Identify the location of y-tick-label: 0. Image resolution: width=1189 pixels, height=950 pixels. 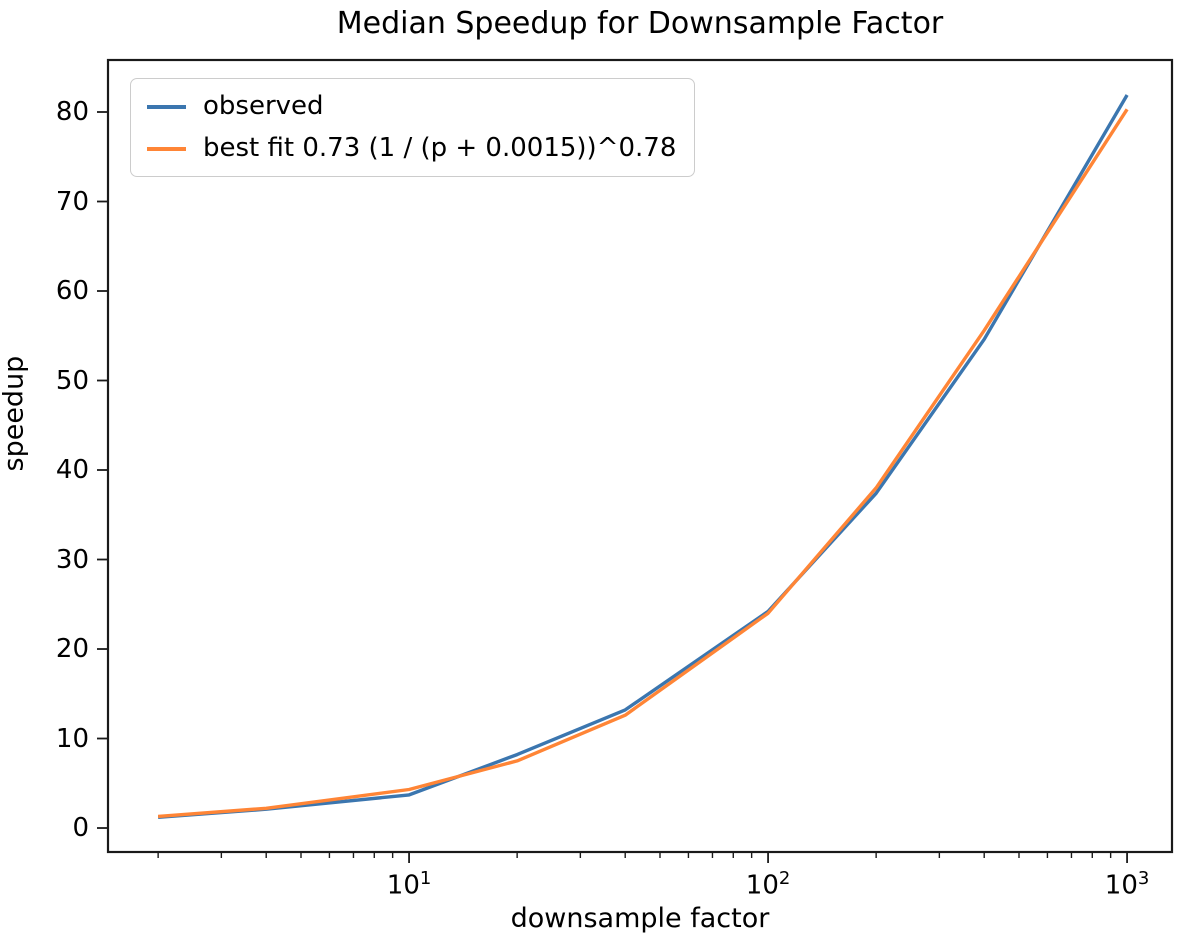
(80, 828).